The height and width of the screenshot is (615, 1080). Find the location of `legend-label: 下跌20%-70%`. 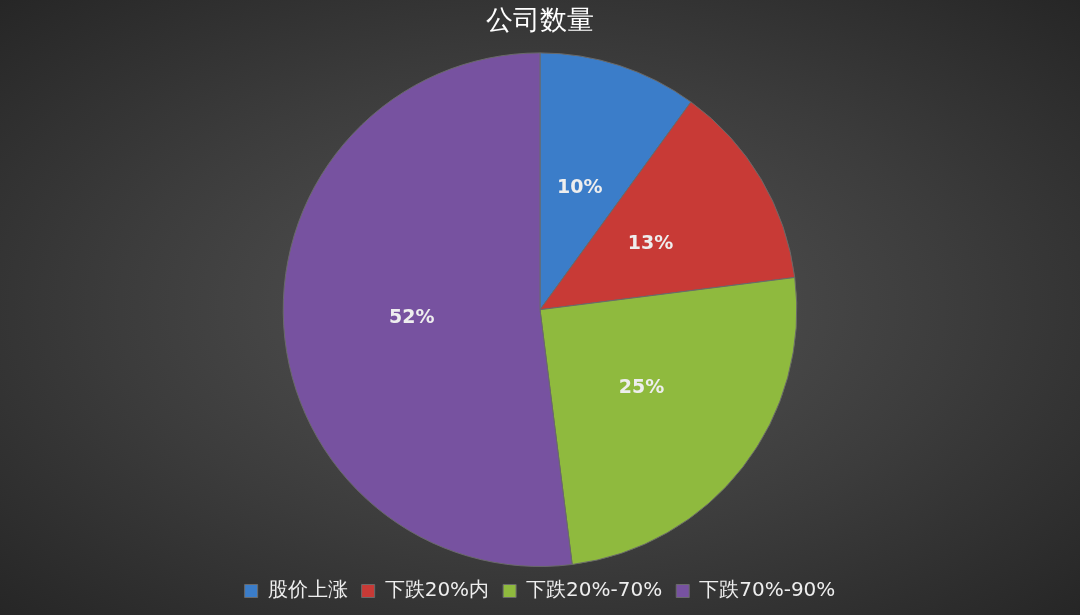

legend-label: 下跌20%-70% is located at coordinates (594, 589).